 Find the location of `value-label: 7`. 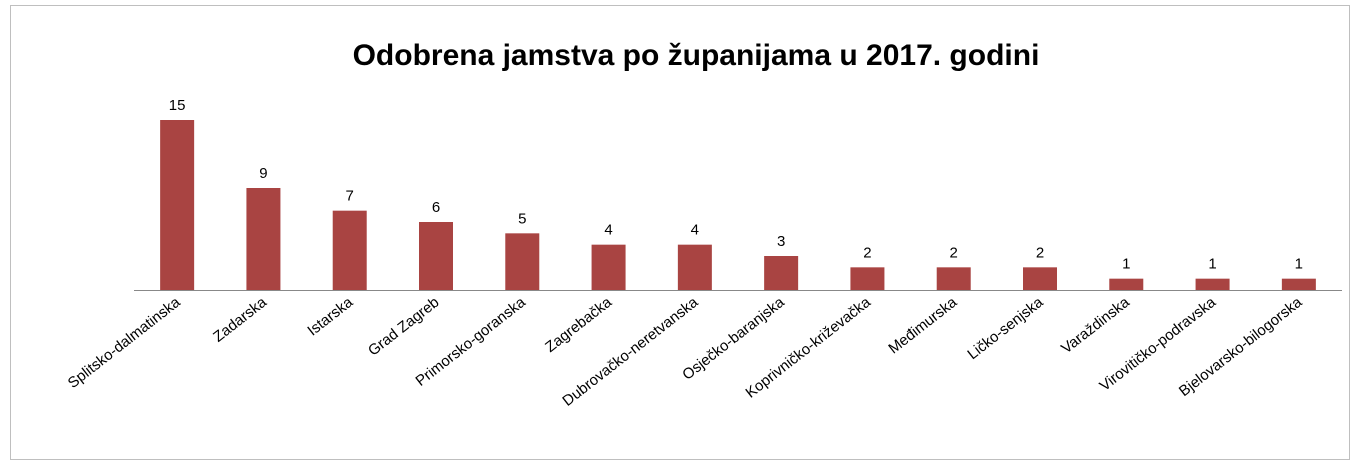

value-label: 7 is located at coordinates (350, 196).